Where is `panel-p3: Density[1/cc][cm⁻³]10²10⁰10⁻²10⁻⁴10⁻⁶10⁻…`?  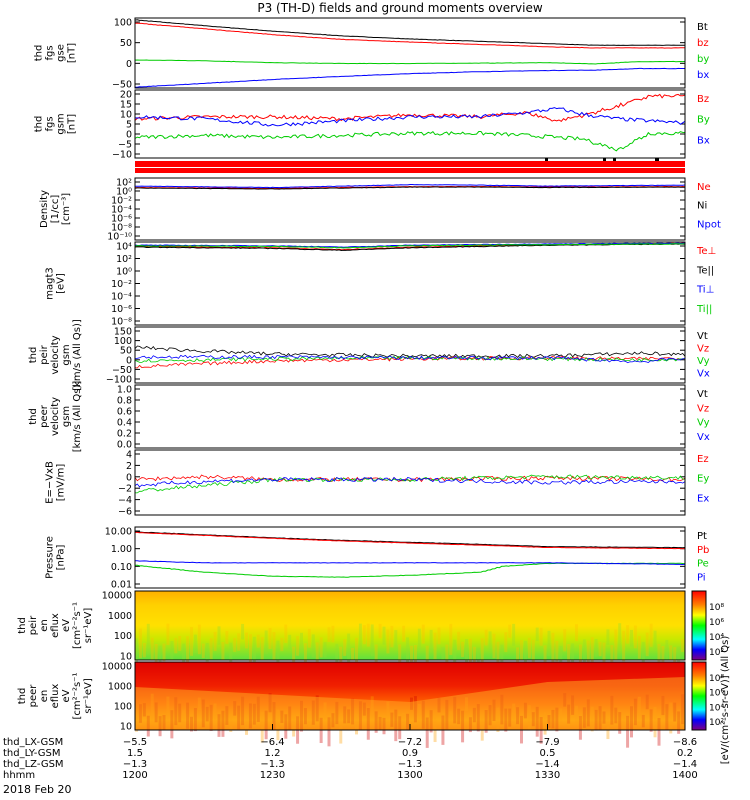 panel-p3: Density[1/cc][cm⁻³]10²10⁰10⁻²10⁻⁴10⁻⁶10⁻… is located at coordinates (380, 210).